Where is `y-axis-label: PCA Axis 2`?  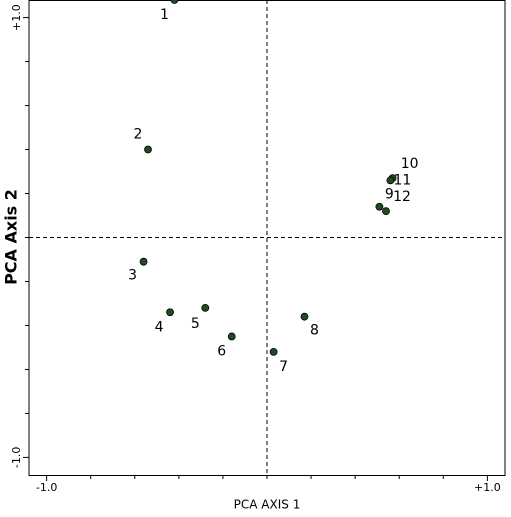 y-axis-label: PCA Axis 2 is located at coordinates (11, 237).